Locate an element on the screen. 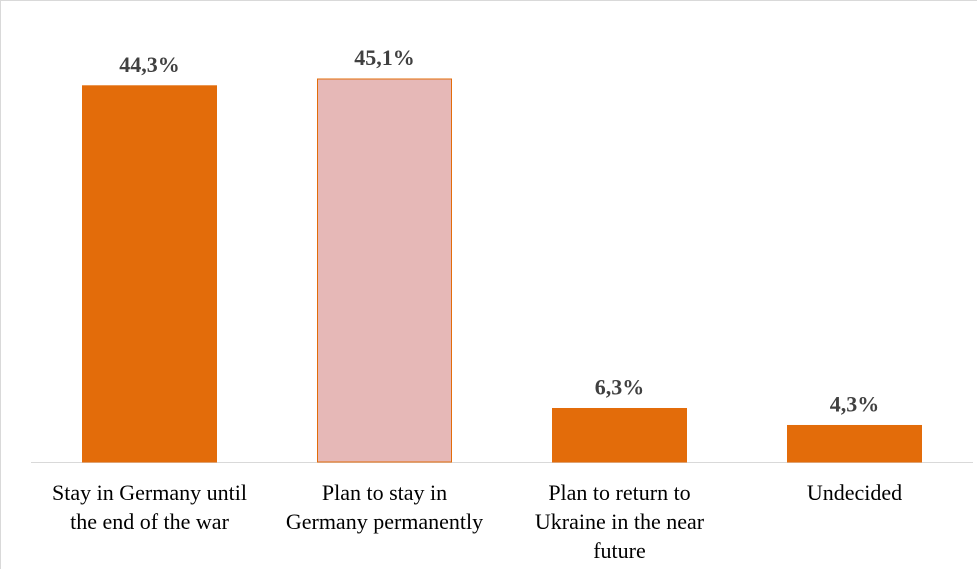 The height and width of the screenshot is (570, 977). category-label-4-line-1: Undecided is located at coordinates (854, 492).